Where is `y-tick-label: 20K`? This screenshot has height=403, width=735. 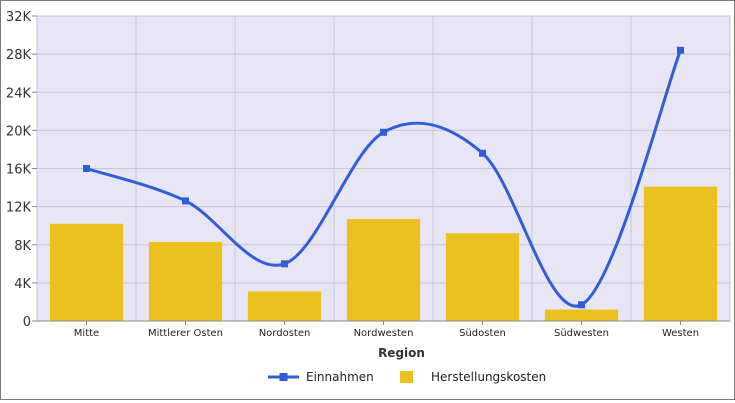
y-tick-label: 20K is located at coordinates (19, 131).